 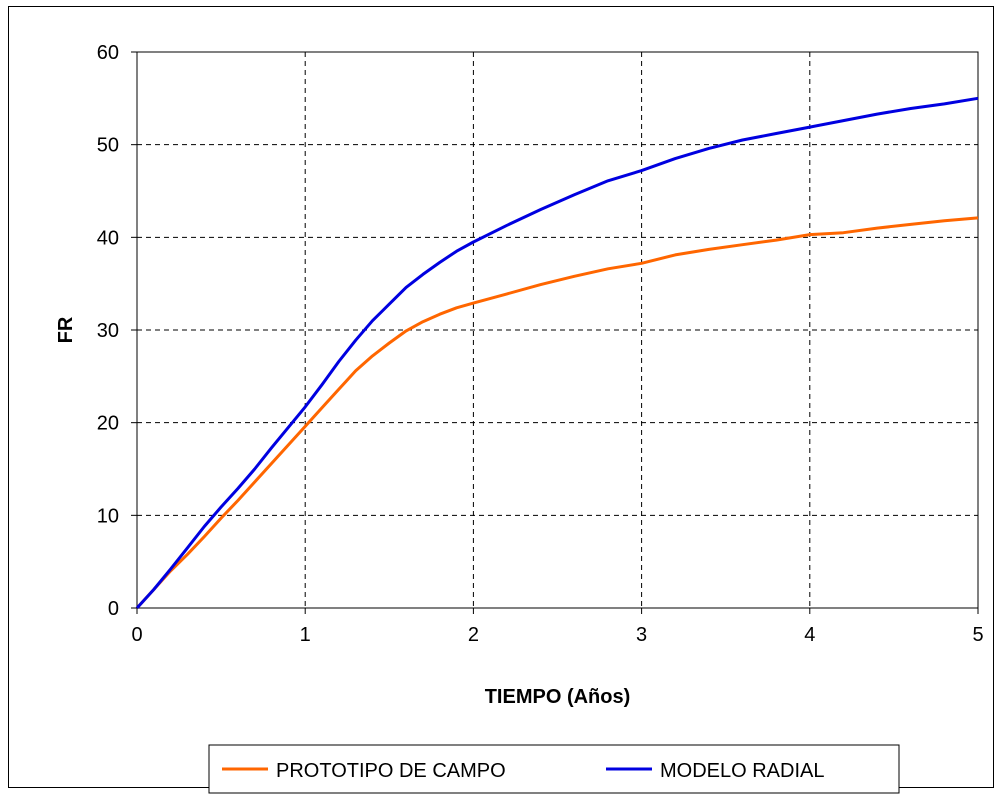 I want to click on legend: PROTOTIPO DE CAMPO MODELO RADIAL, so click(x=554, y=769).